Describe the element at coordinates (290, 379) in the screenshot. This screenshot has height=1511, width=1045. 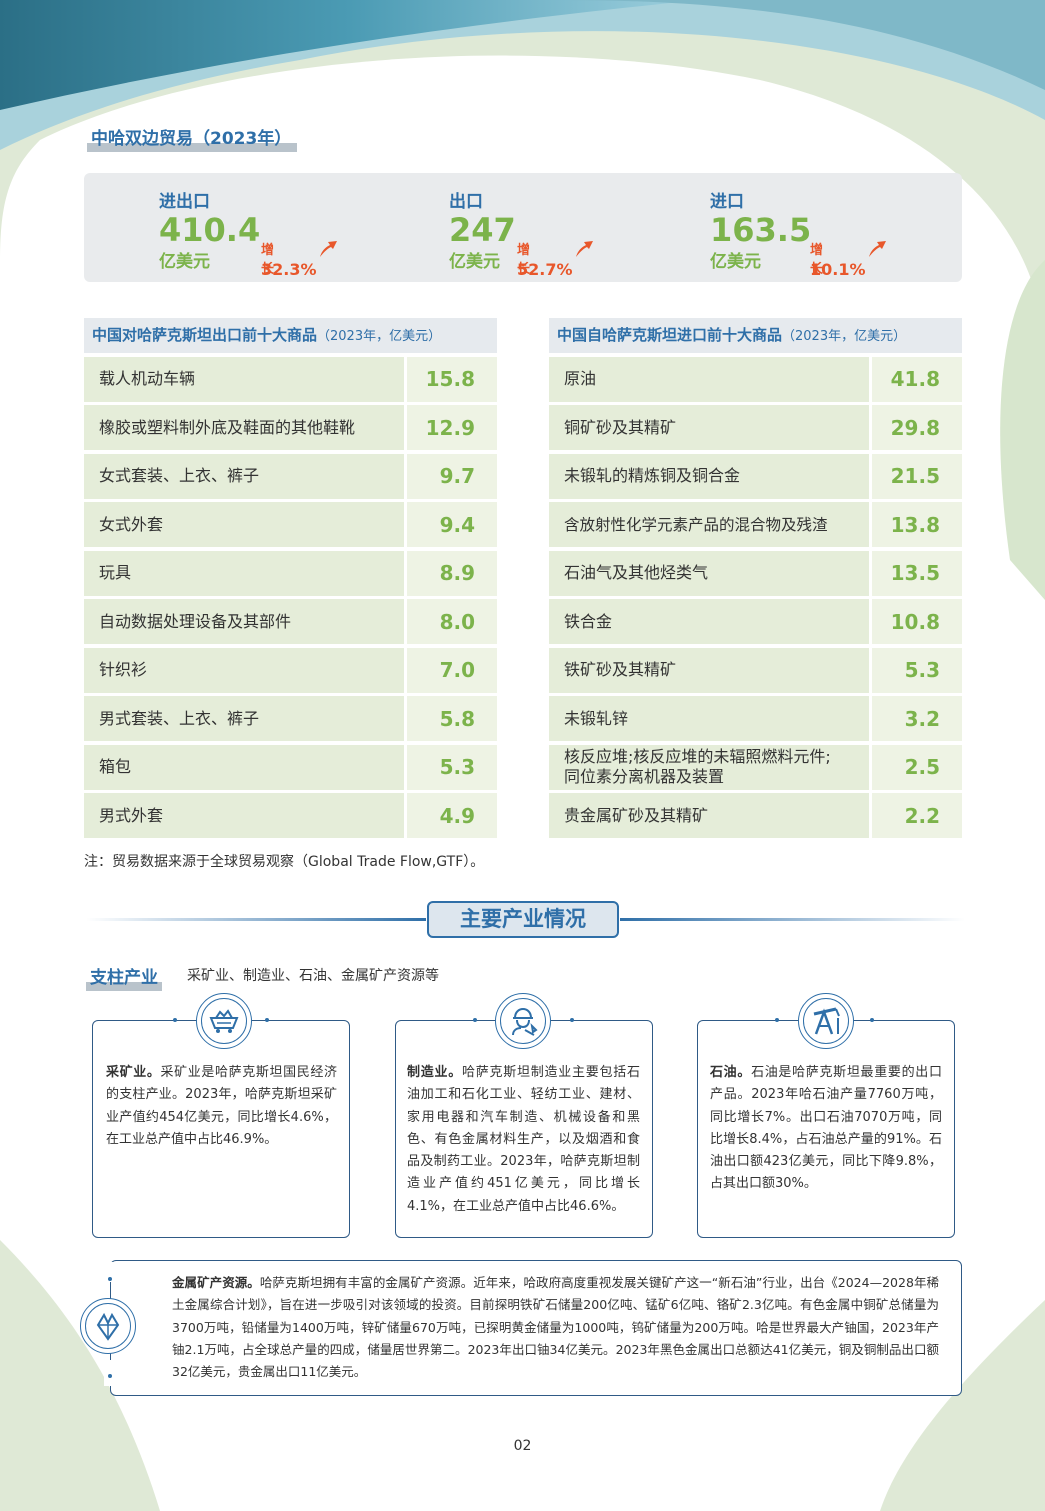
I see `table-row: 载人机动车辆 15.8` at that location.